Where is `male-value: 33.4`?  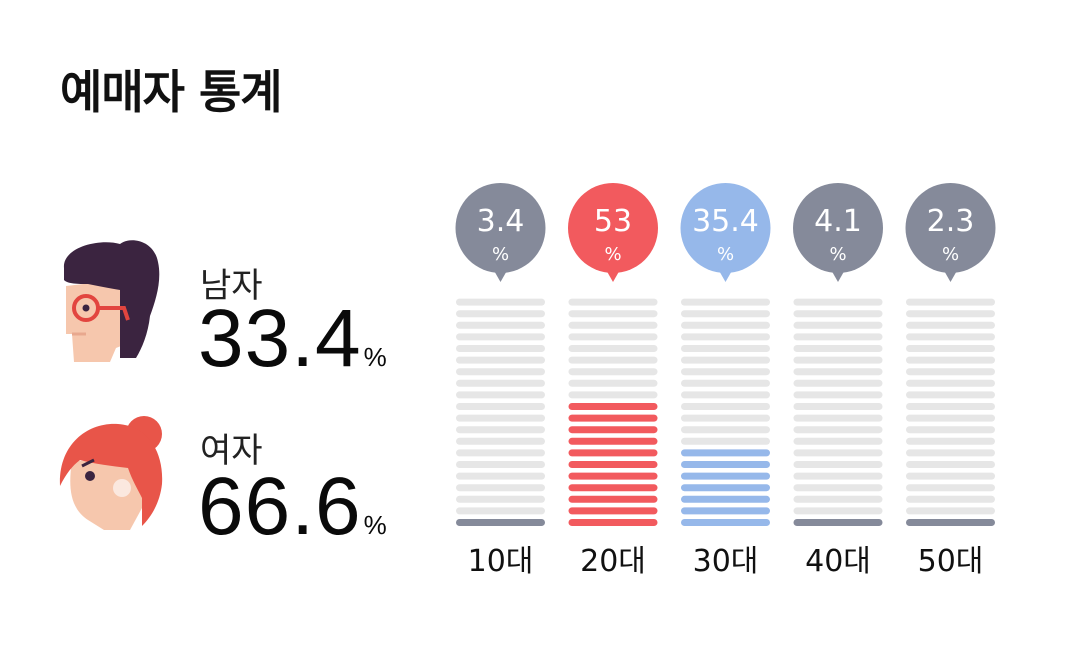 male-value: 33.4 is located at coordinates (280, 338).